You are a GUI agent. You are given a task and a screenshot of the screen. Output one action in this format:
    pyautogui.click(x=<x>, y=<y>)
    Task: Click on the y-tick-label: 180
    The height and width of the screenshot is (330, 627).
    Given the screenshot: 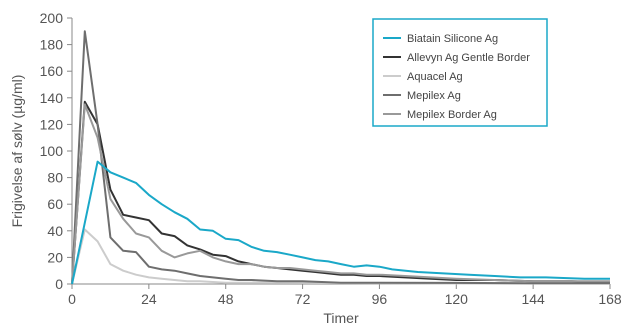 What is the action you would take?
    pyautogui.click(x=52, y=45)
    